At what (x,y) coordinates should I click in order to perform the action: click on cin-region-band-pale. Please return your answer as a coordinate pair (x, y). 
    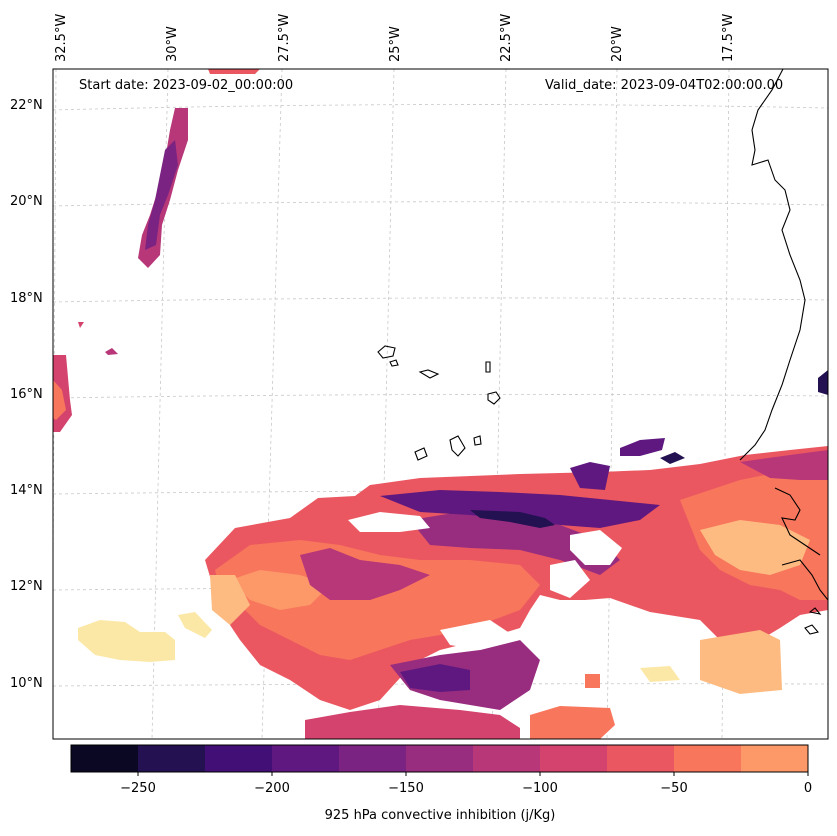
    Looking at the image, I should click on (230, 600).